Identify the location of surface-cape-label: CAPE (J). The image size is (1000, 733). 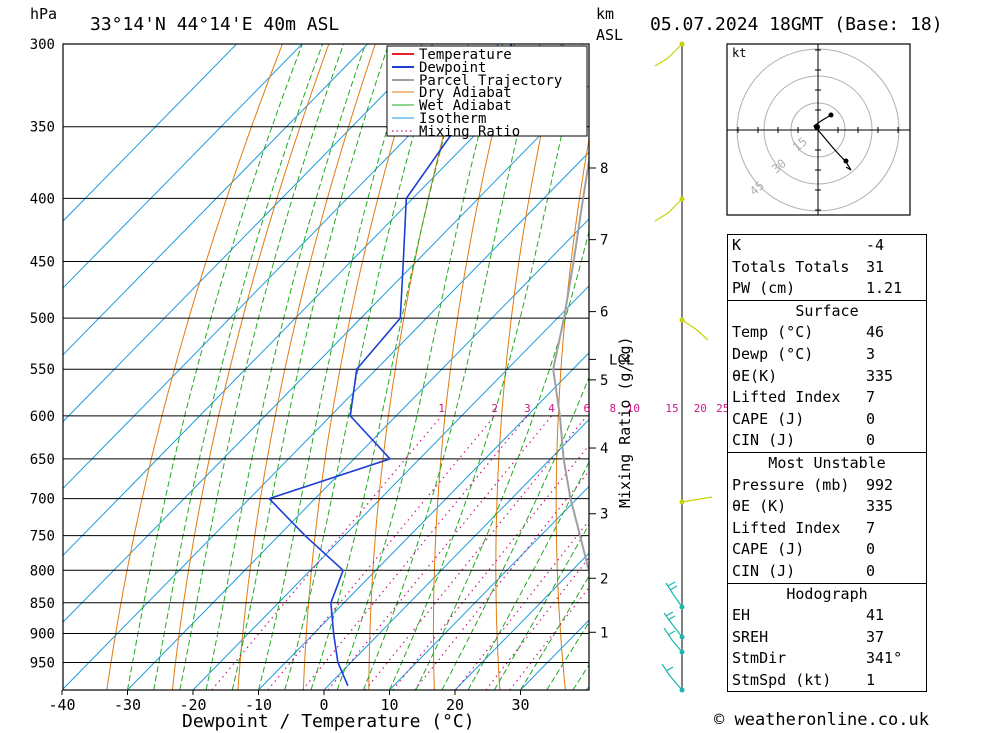
(768, 418).